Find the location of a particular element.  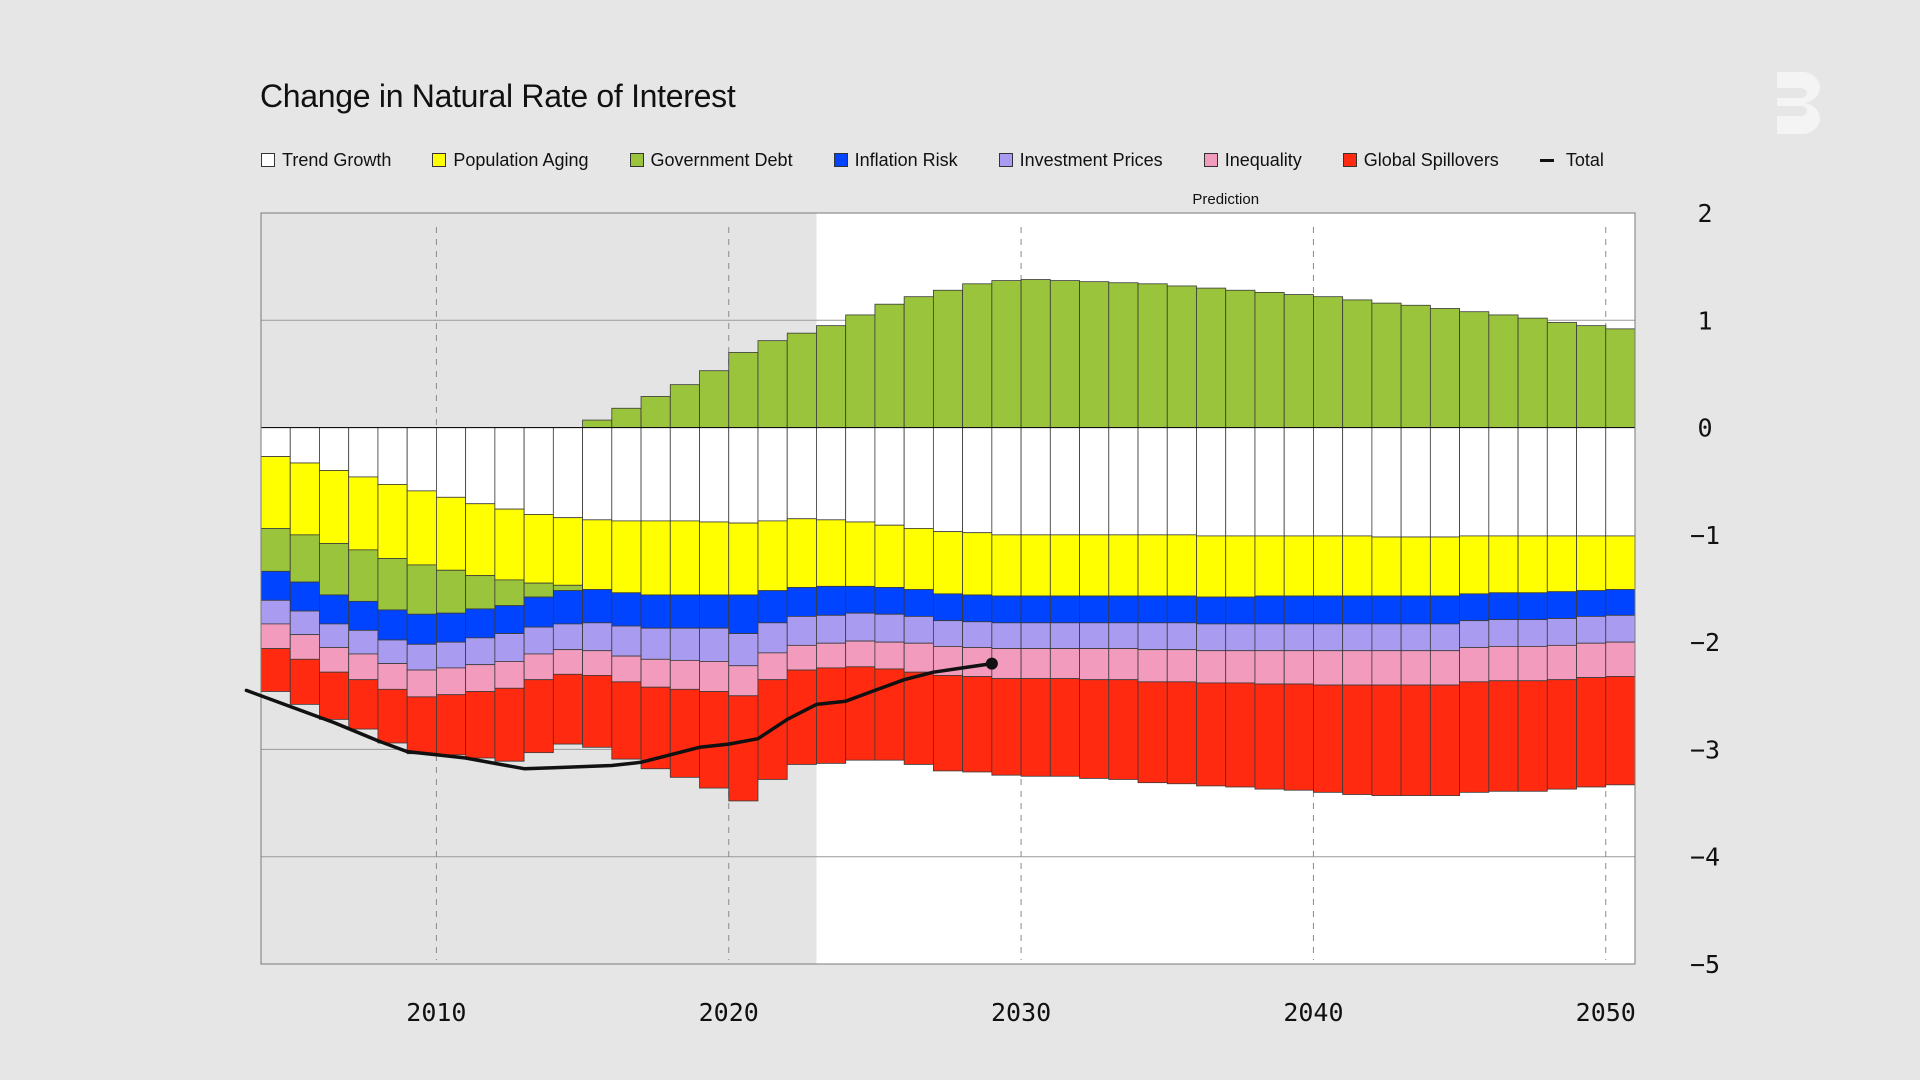

total-line is located at coordinates (619, 716).